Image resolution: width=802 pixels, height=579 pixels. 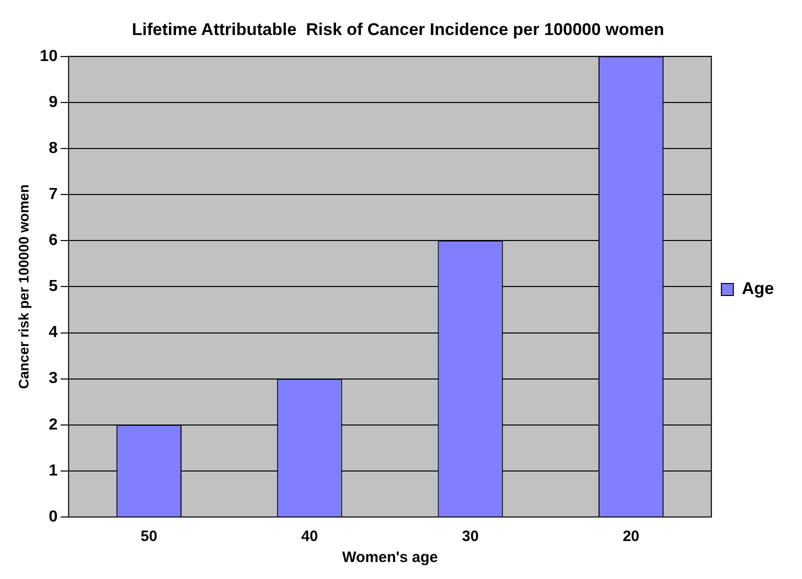 What do you see at coordinates (53, 425) in the screenshot?
I see `y-tick-label: 2` at bounding box center [53, 425].